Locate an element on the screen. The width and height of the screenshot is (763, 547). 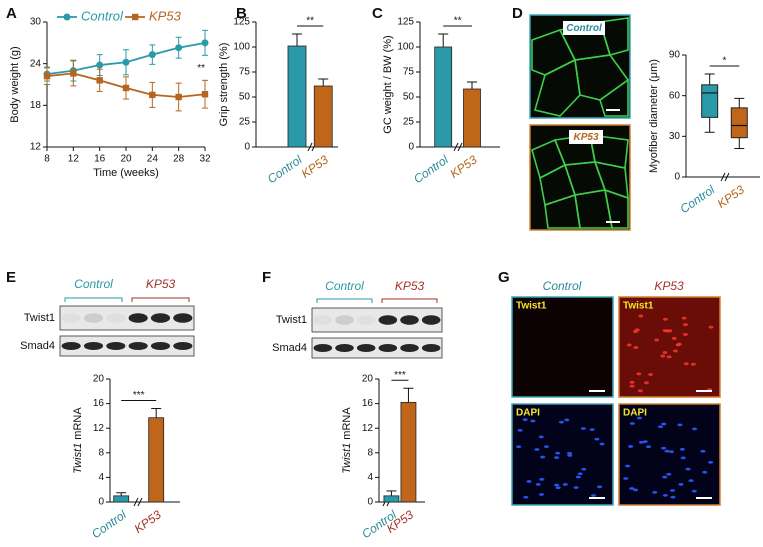
y-axis-label: Twist1 mRNA is located at coordinates (347, 440).